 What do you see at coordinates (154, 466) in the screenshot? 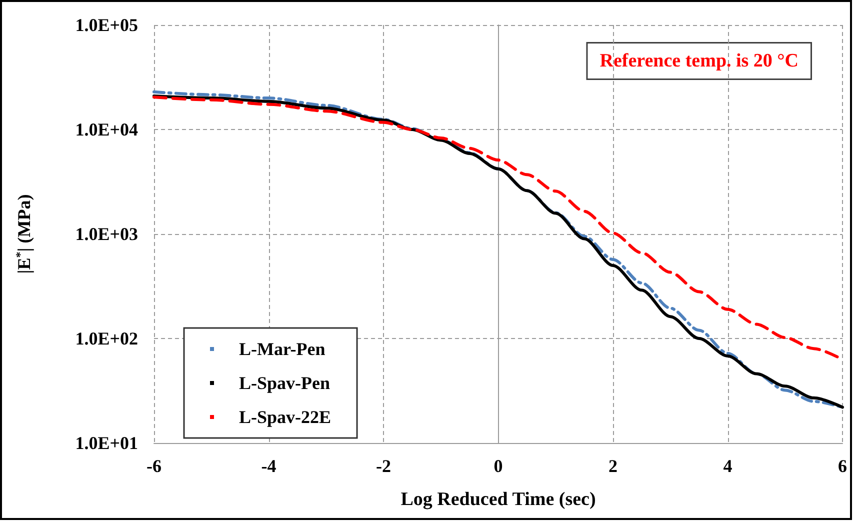
I see `x-tick-label: -6` at bounding box center [154, 466].